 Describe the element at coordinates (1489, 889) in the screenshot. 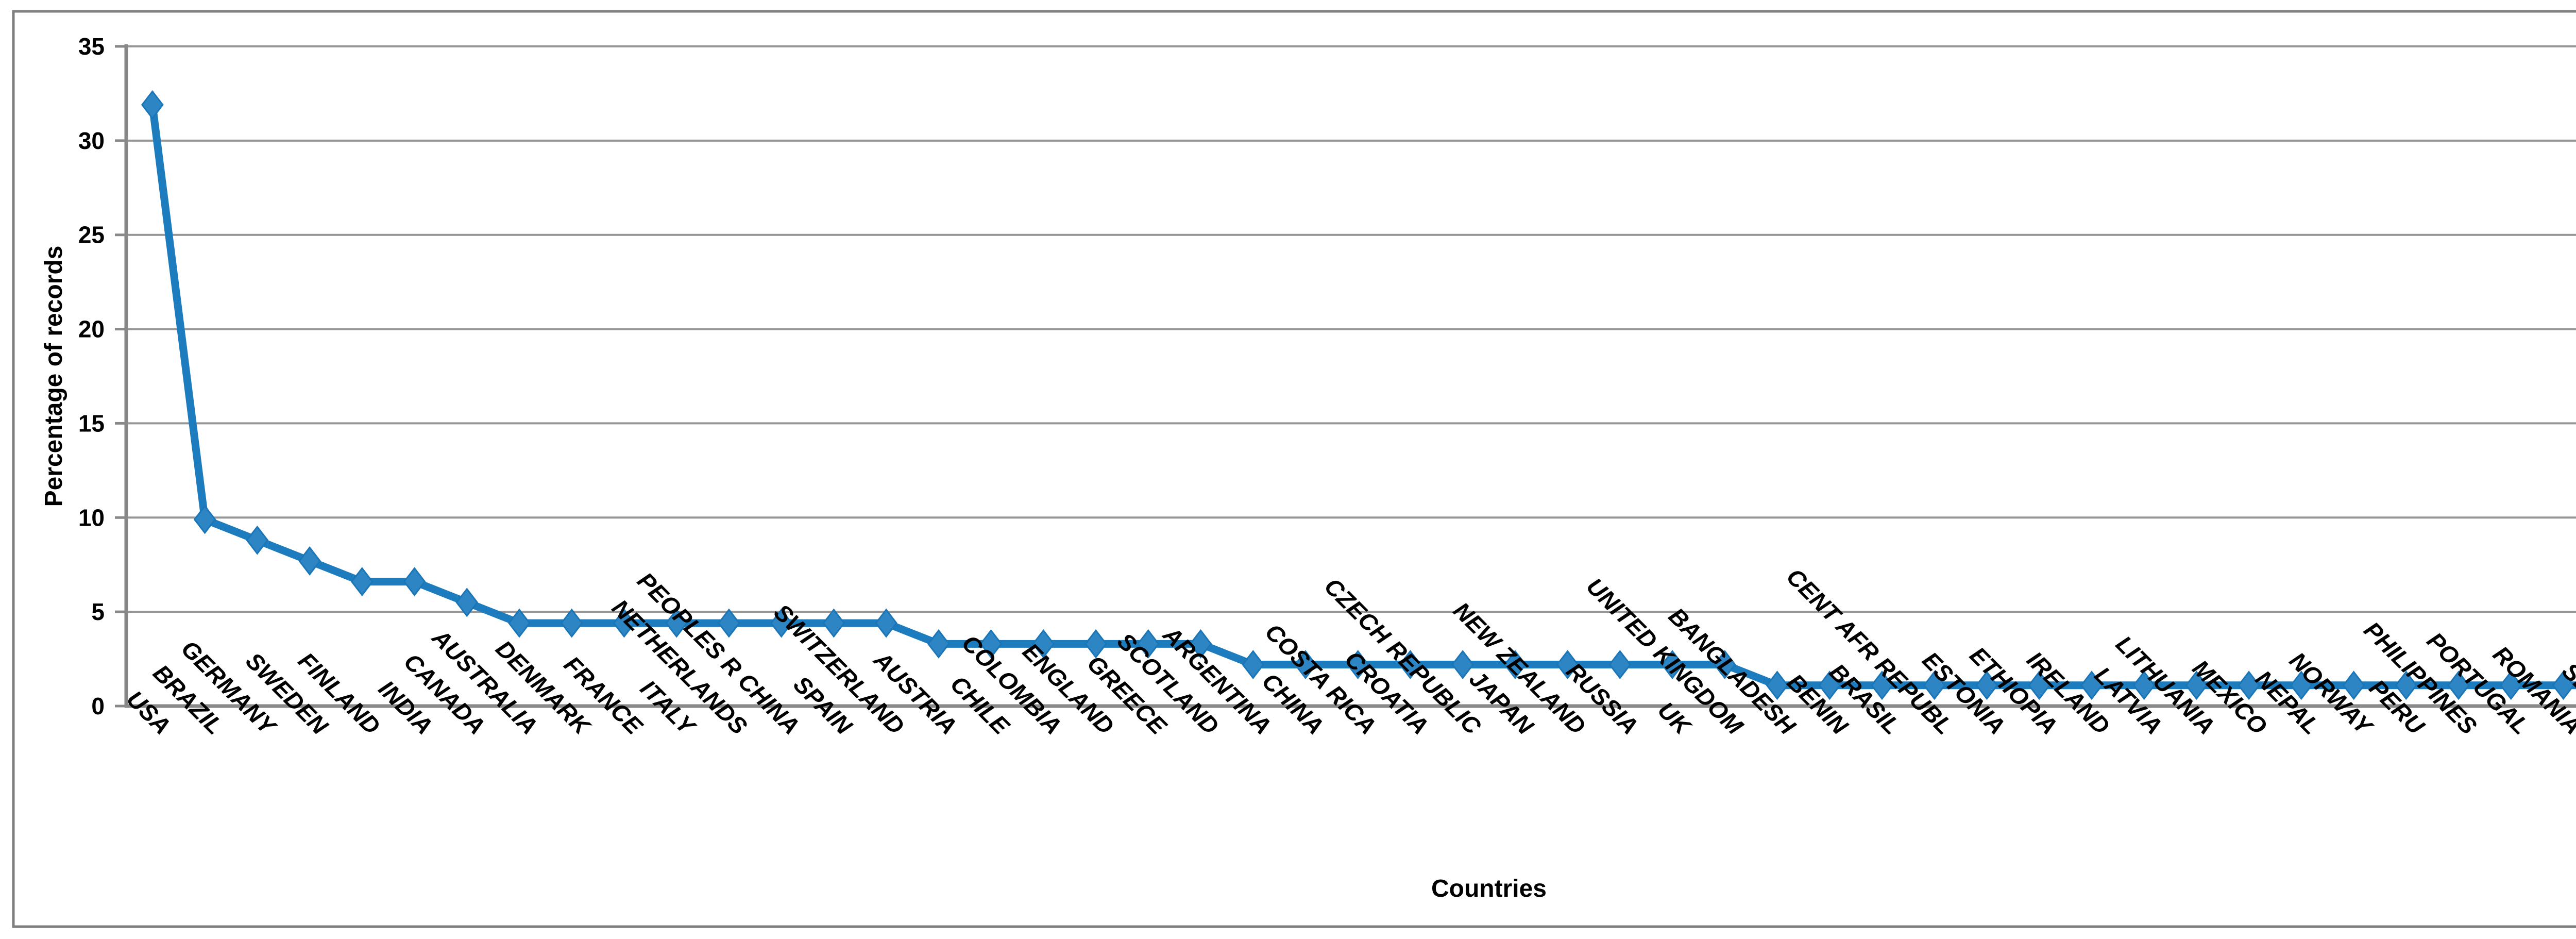

I see `x-axis-title: Countries` at that location.